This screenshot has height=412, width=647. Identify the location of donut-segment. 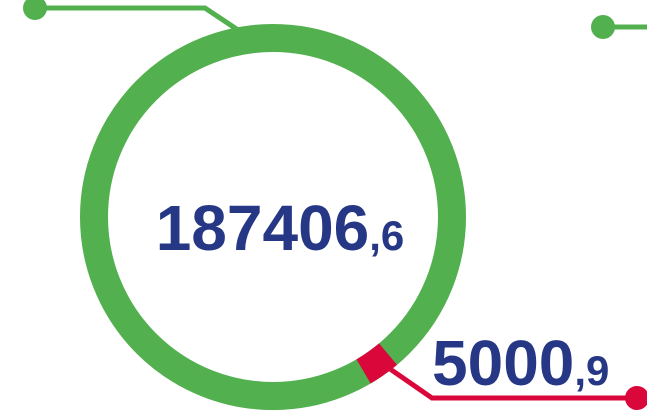
(377, 363).